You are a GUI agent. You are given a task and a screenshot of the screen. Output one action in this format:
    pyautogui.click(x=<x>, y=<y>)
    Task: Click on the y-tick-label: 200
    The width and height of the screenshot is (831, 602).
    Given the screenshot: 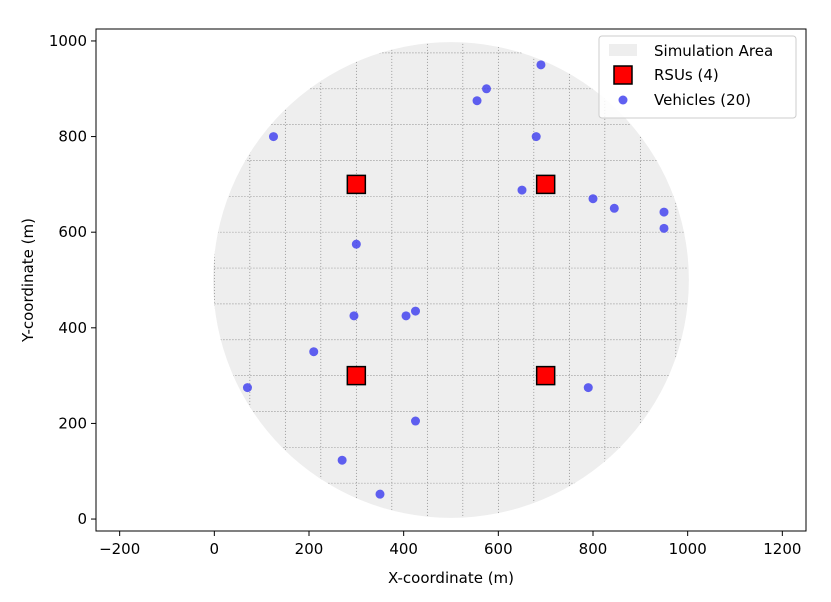 What is the action you would take?
    pyautogui.click(x=72, y=423)
    